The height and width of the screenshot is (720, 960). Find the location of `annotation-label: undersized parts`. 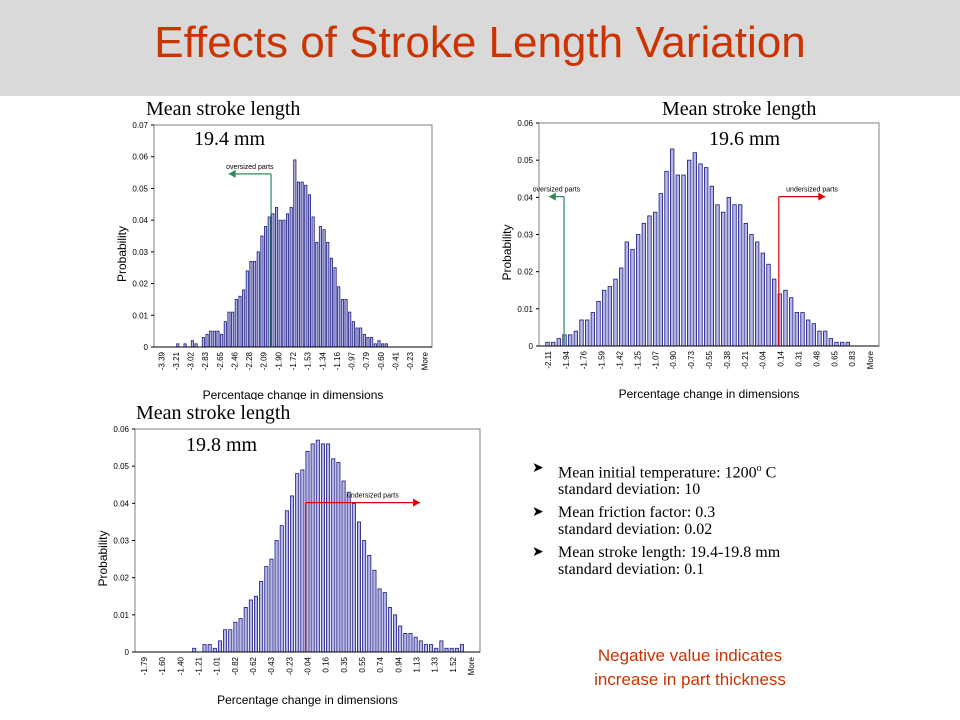

annotation-label: undersized parts is located at coordinates (373, 496).